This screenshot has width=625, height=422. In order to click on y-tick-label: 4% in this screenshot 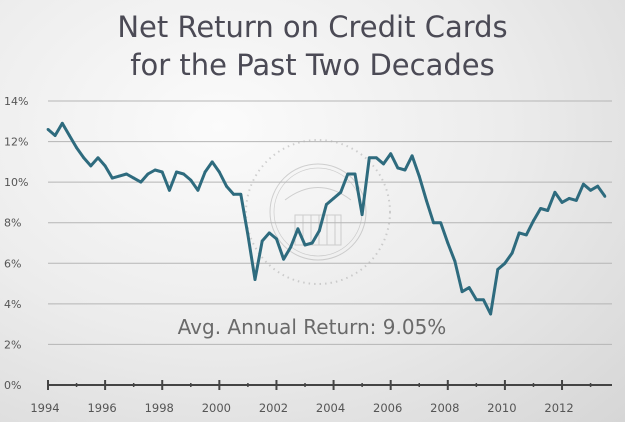, I will do `click(12, 304)`.